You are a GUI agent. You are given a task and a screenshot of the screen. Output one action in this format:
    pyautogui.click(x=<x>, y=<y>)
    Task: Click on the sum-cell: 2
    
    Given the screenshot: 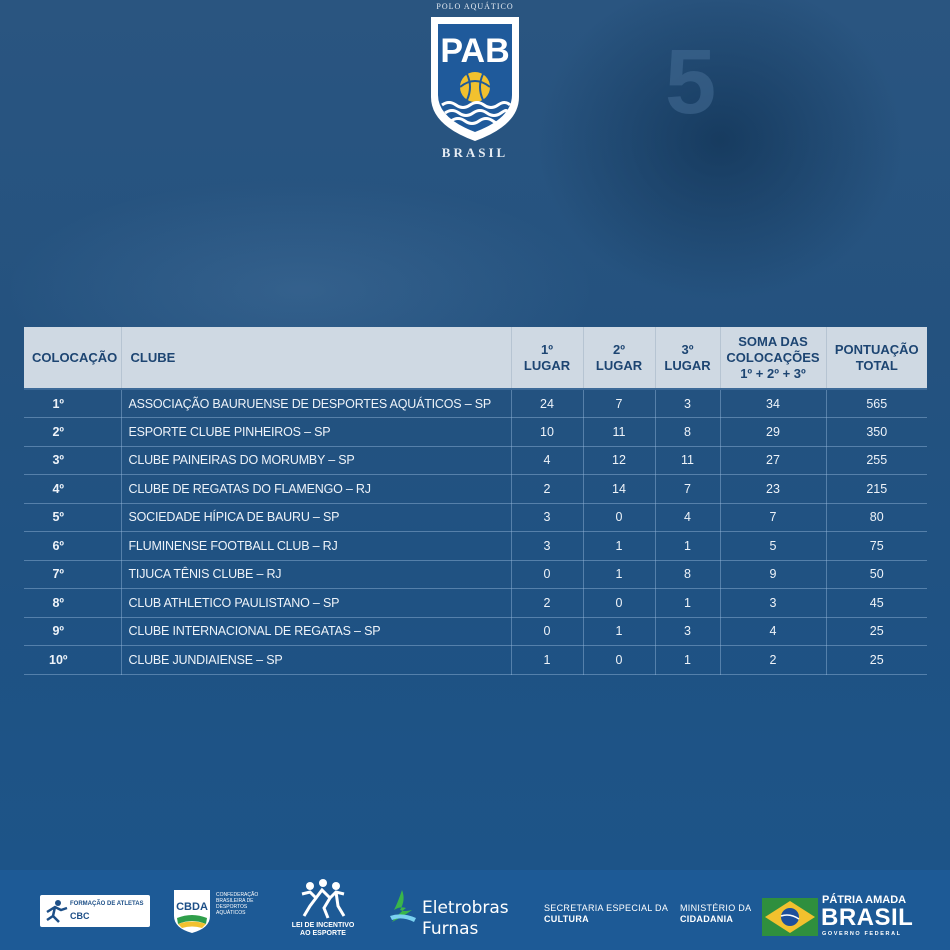 What is the action you would take?
    pyautogui.click(x=773, y=660)
    